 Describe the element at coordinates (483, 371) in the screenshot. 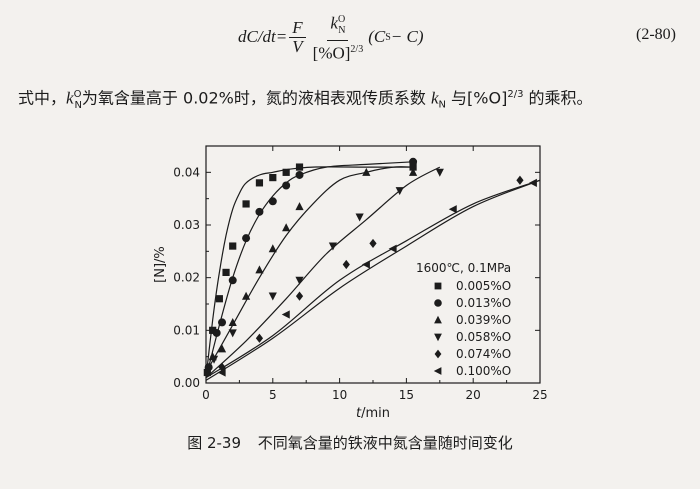

I see `legend-label-5: 0.100%O` at that location.